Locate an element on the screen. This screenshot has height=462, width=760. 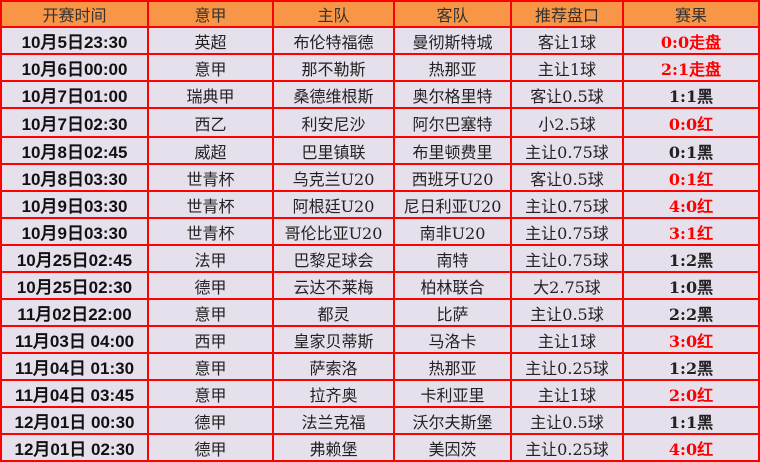
away-team-cell: 尼日利亚U20 is located at coordinates (452, 204).